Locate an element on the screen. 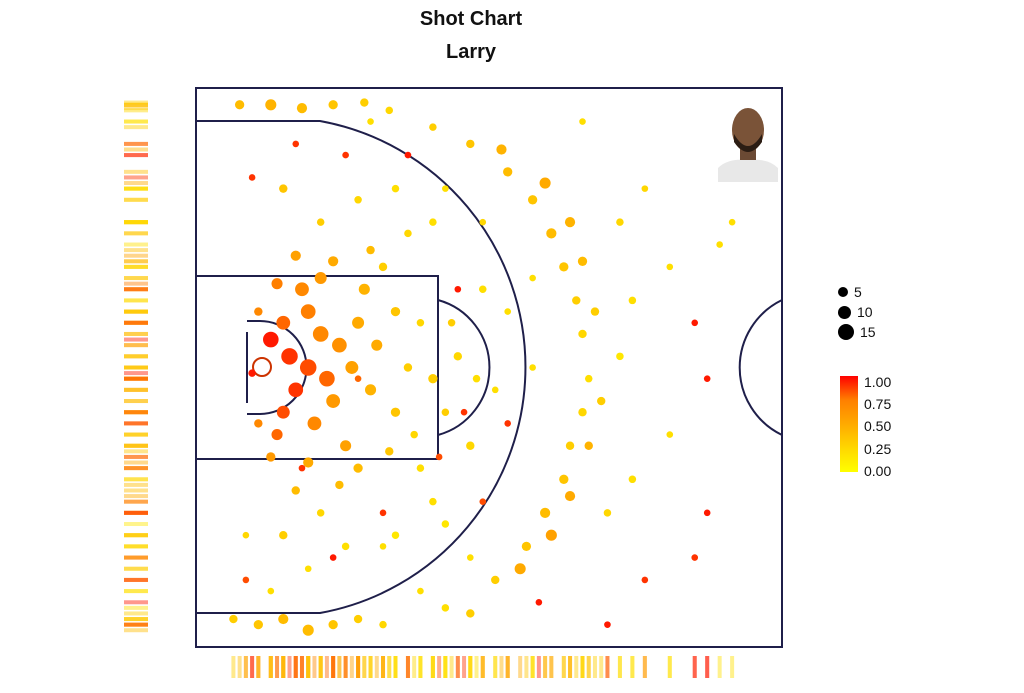 Image resolution: width=1024 pixels, height=693 pixels. color-label: 1.00 is located at coordinates (878, 382).